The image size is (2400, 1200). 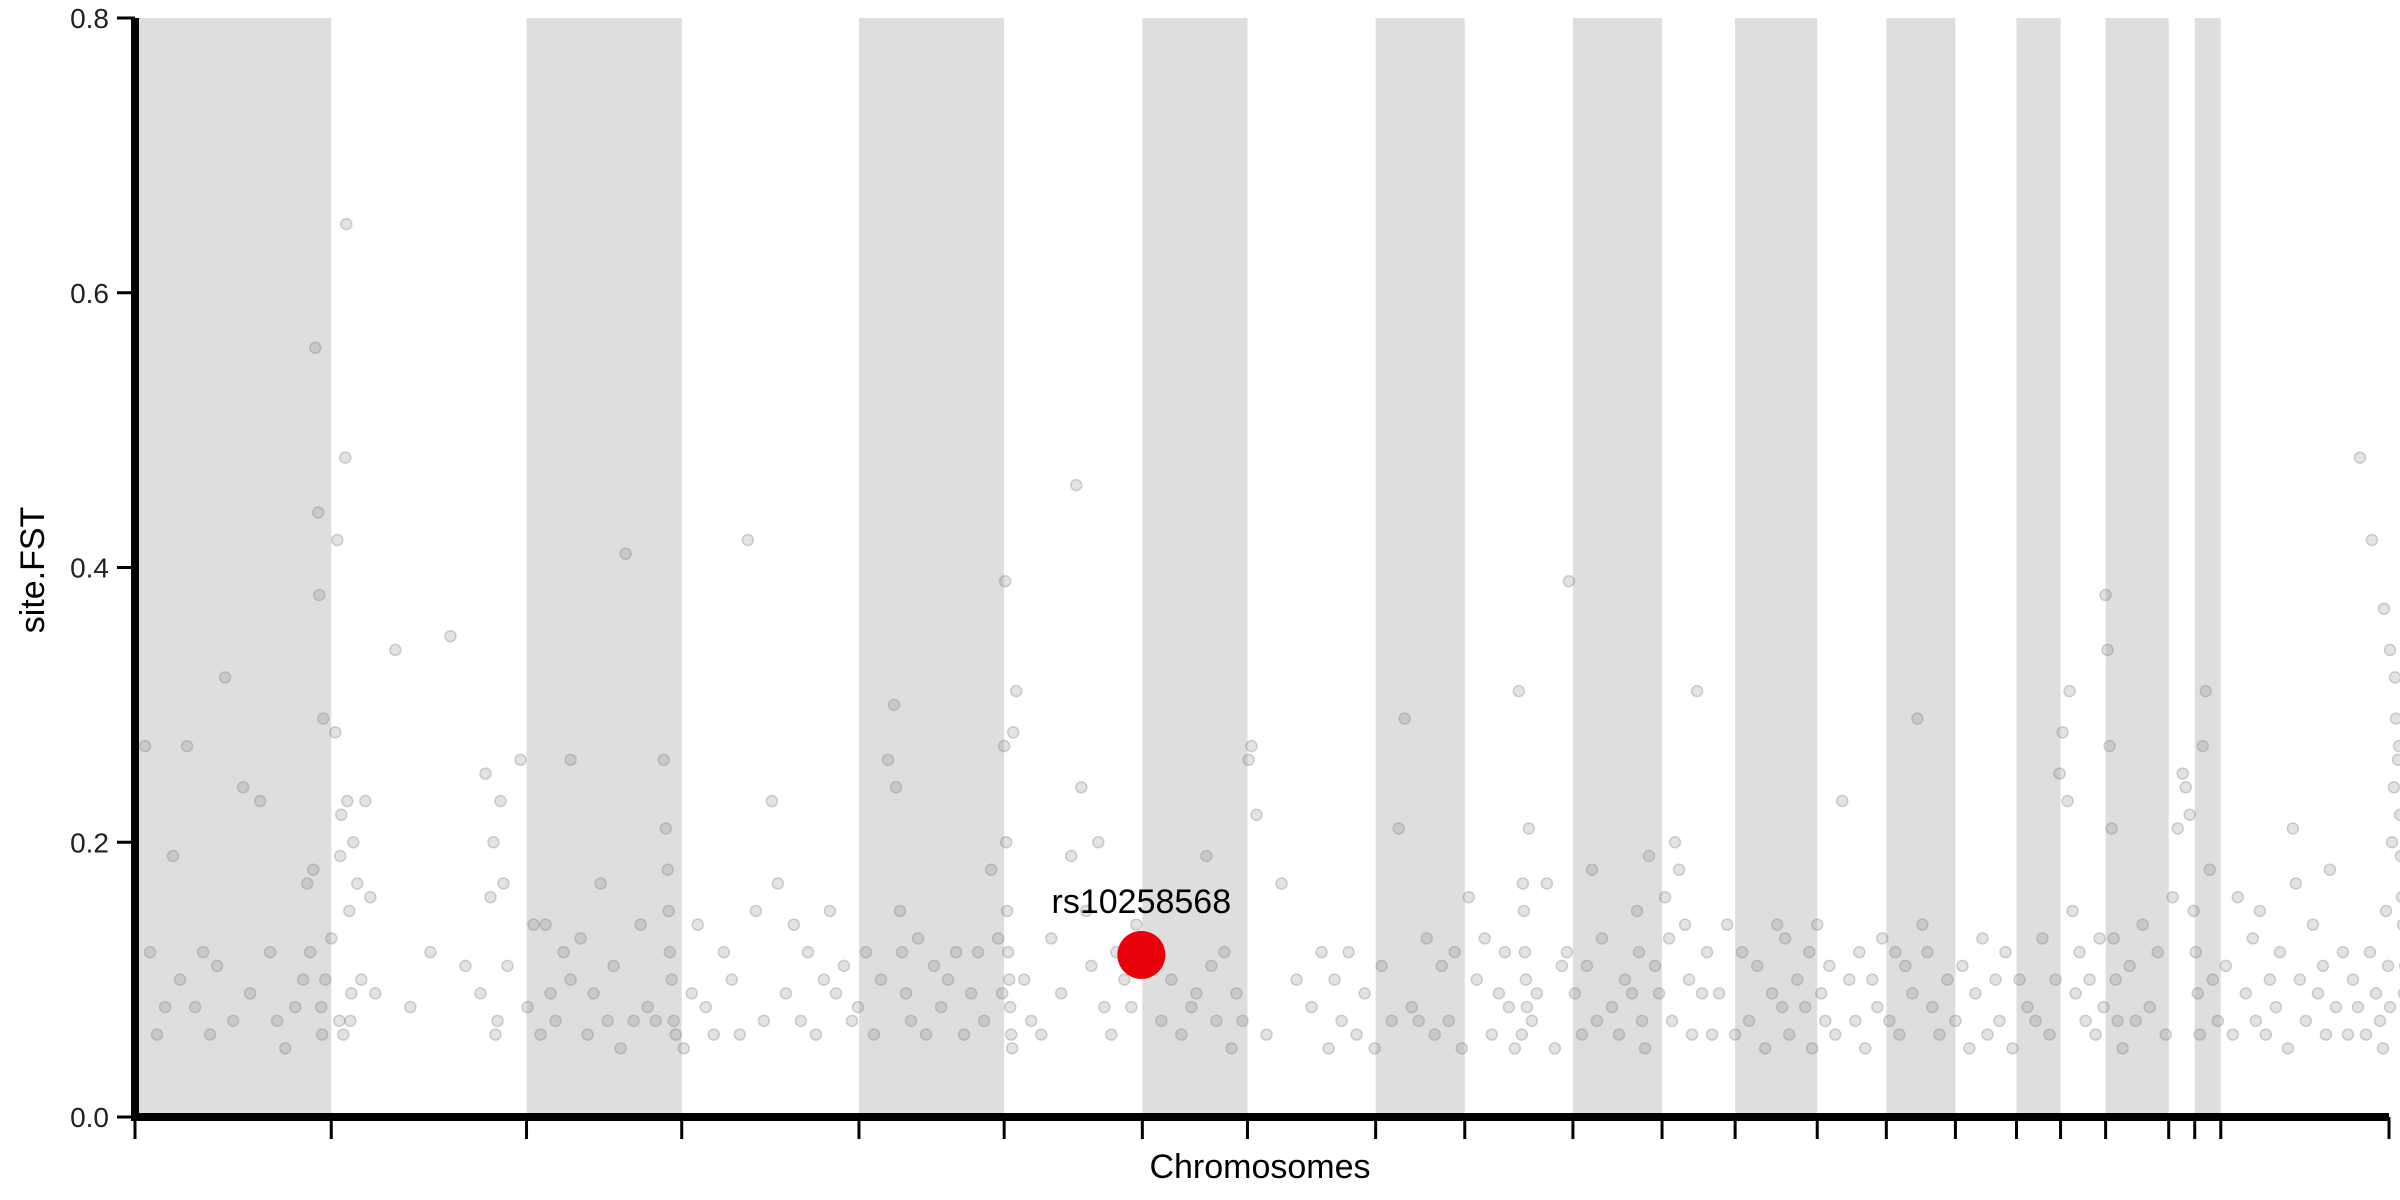 What do you see at coordinates (89, 293) in the screenshot?
I see `y-tick-label: 0.6` at bounding box center [89, 293].